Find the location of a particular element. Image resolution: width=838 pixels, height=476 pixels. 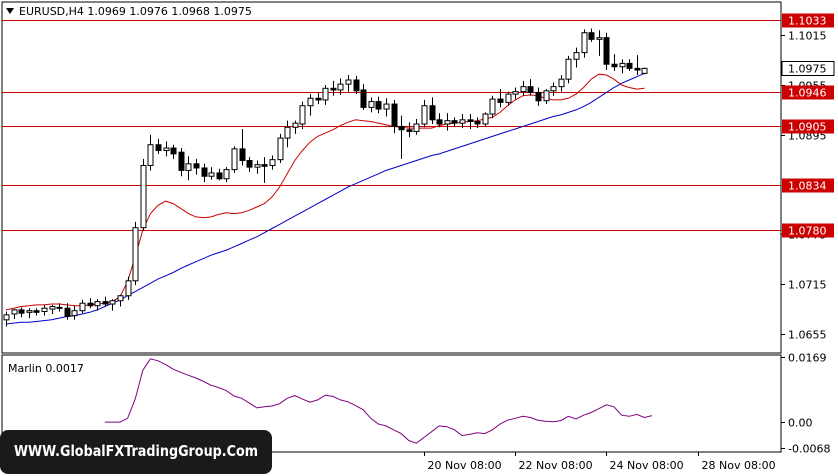

oscillator-series-line is located at coordinates (378, 401).